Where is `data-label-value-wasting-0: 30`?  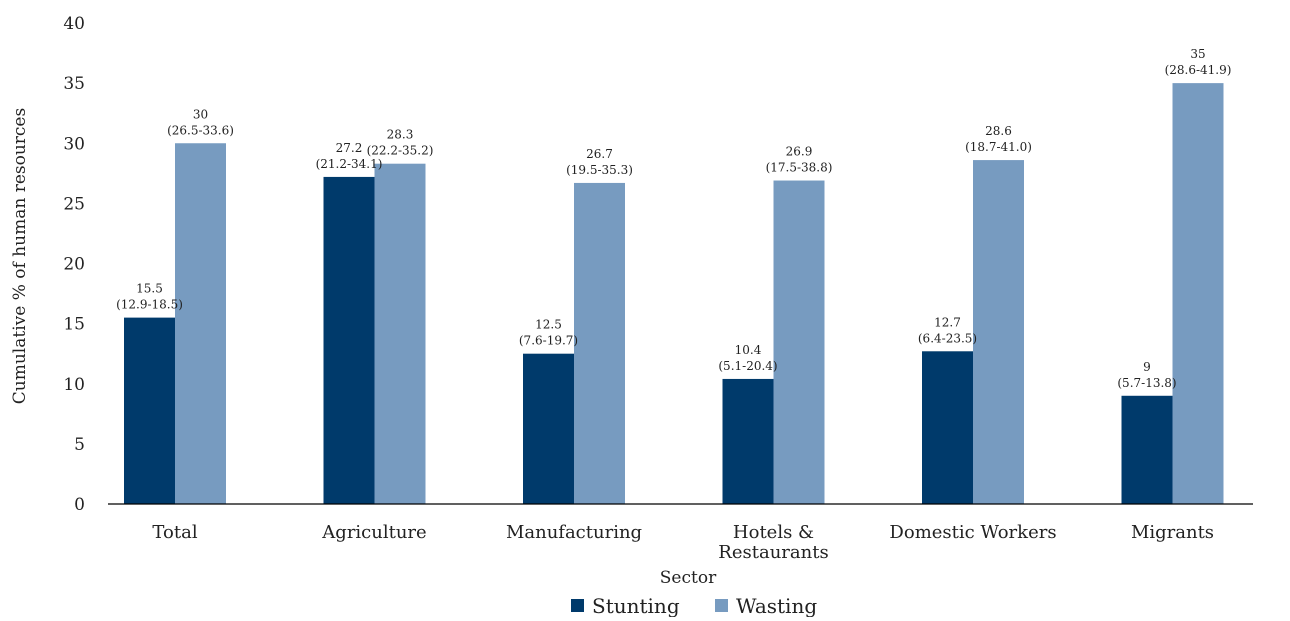 data-label-value-wasting-0: 30 is located at coordinates (200, 114).